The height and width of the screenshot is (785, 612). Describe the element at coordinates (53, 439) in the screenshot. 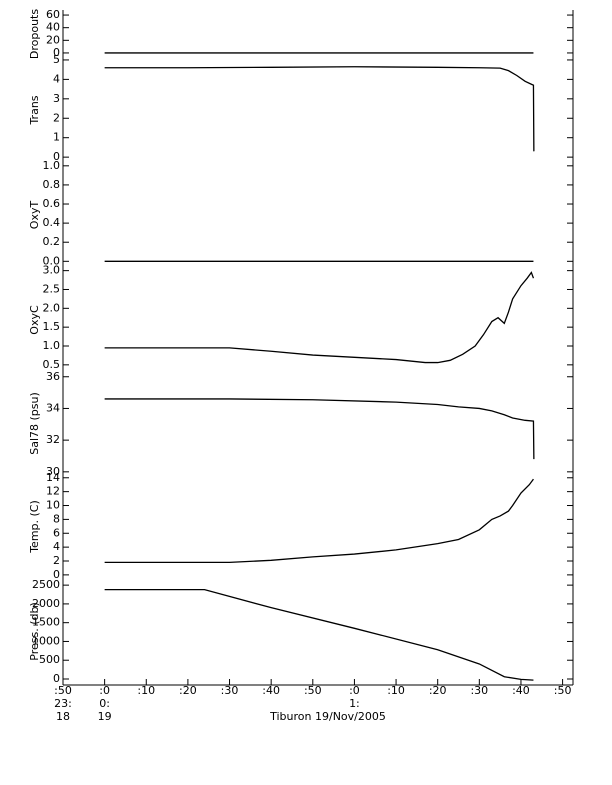

I see `y-tick-label: 32` at that location.